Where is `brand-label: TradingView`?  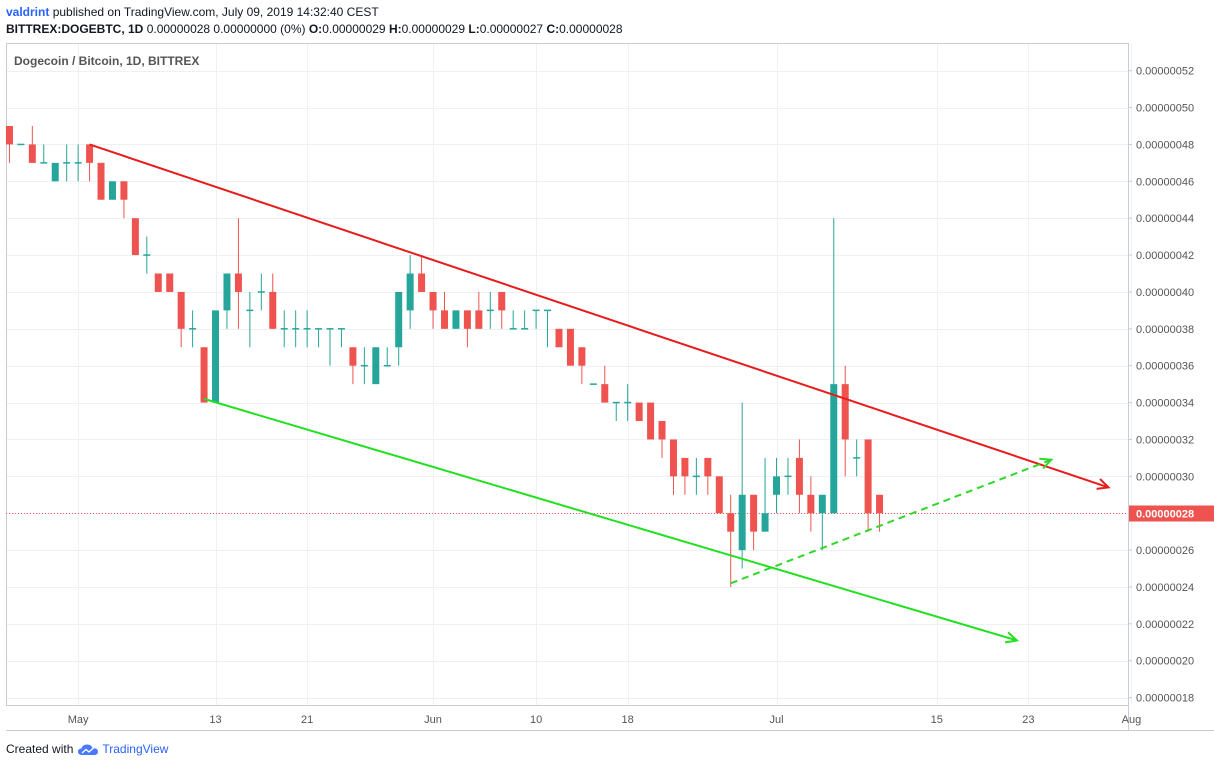
brand-label: TradingView is located at coordinates (135, 749).